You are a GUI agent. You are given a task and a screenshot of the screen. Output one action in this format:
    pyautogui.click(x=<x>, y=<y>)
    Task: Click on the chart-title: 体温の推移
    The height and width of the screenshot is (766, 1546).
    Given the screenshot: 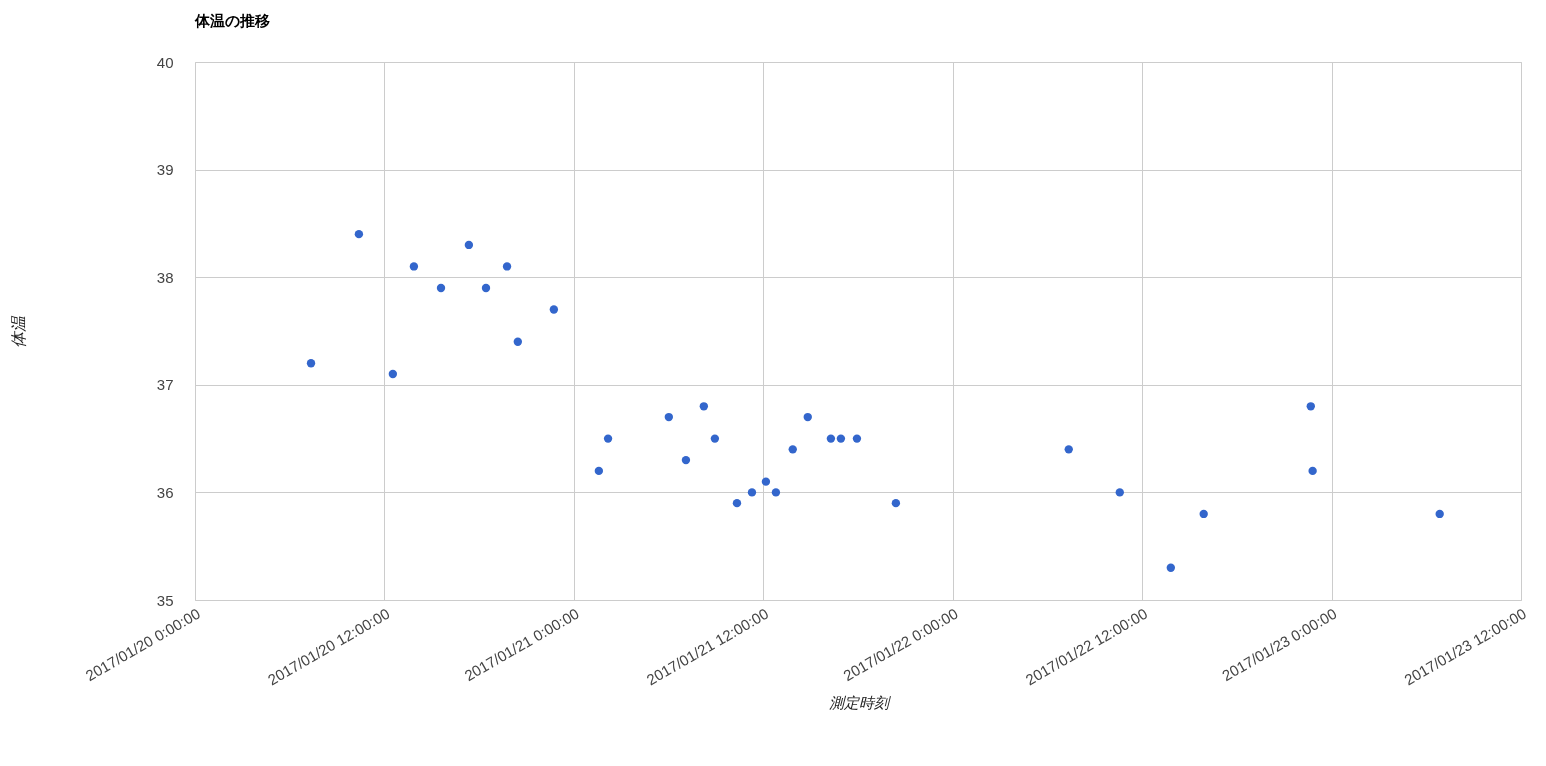 What is the action you would take?
    pyautogui.click(x=232, y=20)
    